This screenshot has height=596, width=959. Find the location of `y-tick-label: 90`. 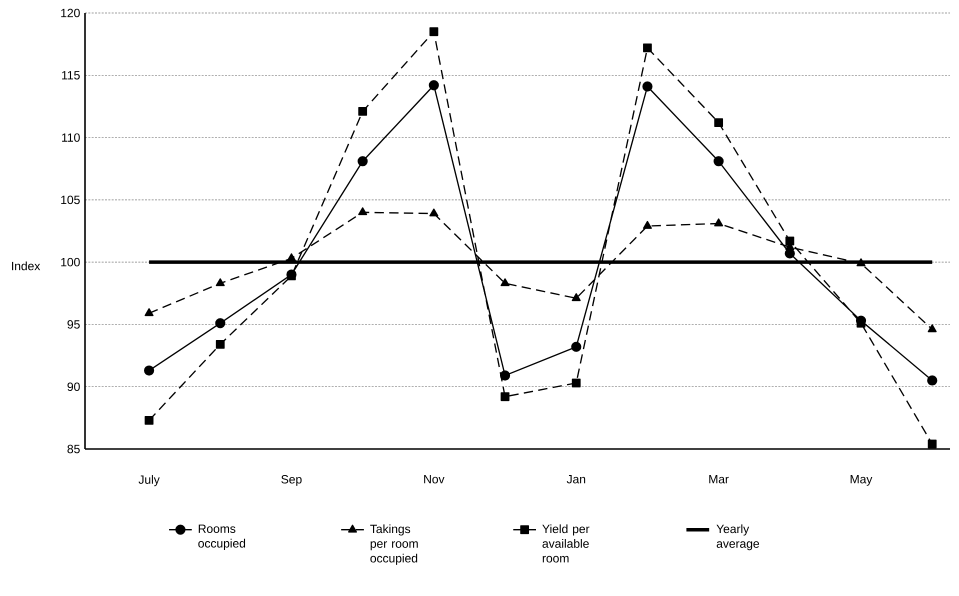

y-tick-label: 90 is located at coordinates (74, 386).